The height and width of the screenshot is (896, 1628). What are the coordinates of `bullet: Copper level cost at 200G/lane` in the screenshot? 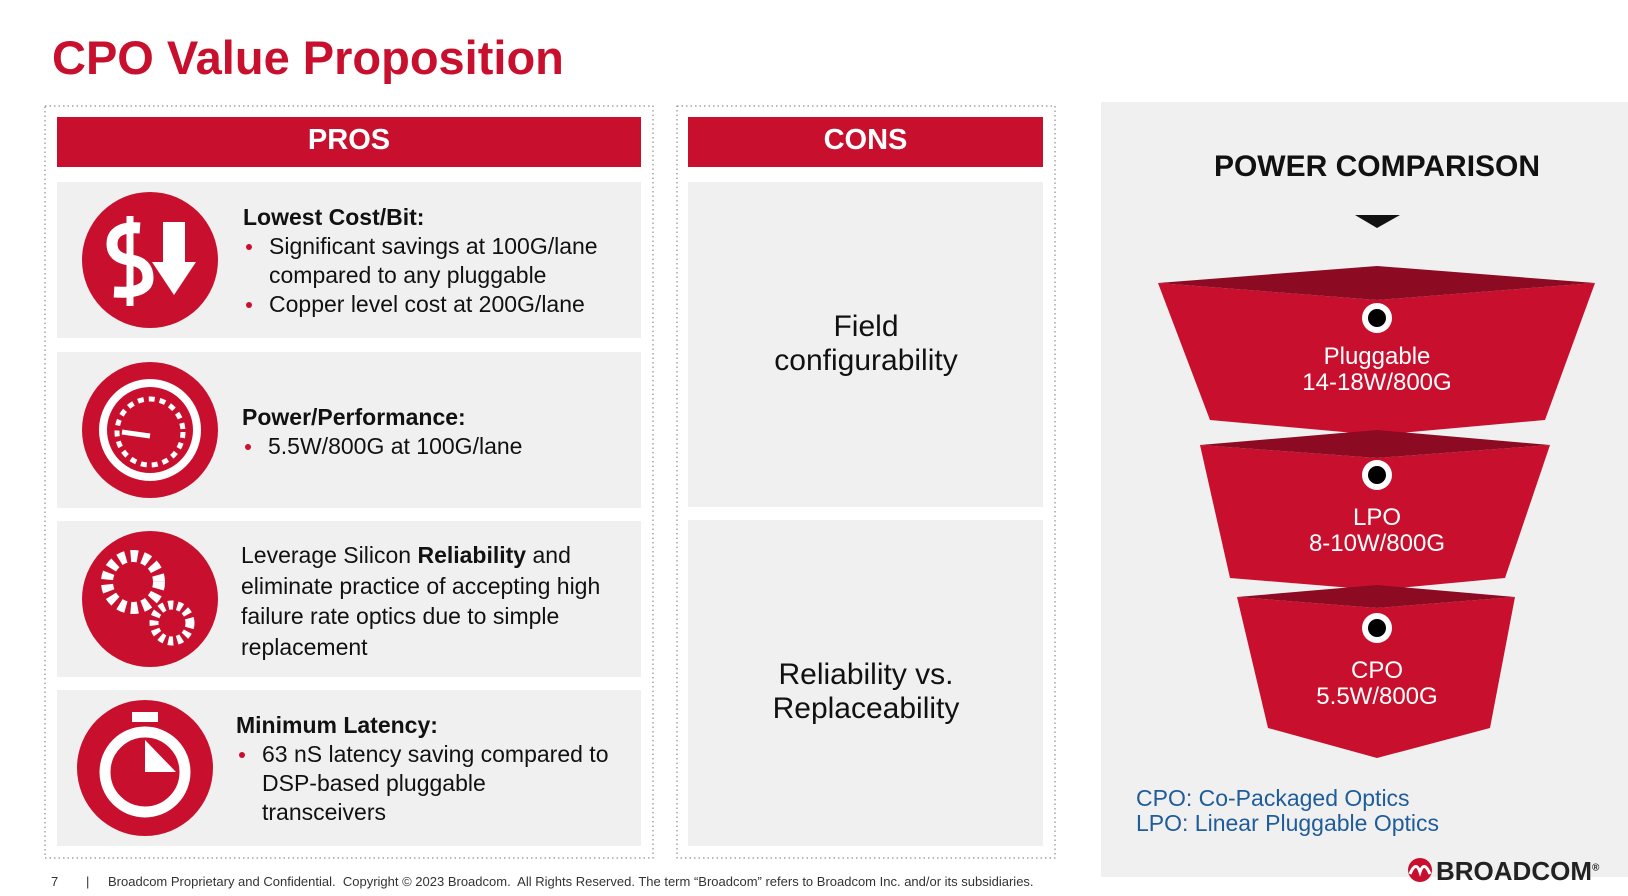 It's located at (433, 304).